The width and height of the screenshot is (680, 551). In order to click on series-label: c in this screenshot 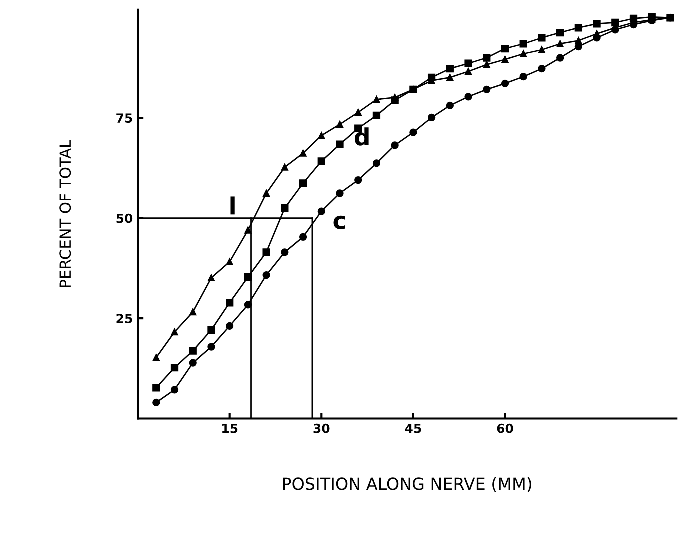, I will do `click(340, 223)`.